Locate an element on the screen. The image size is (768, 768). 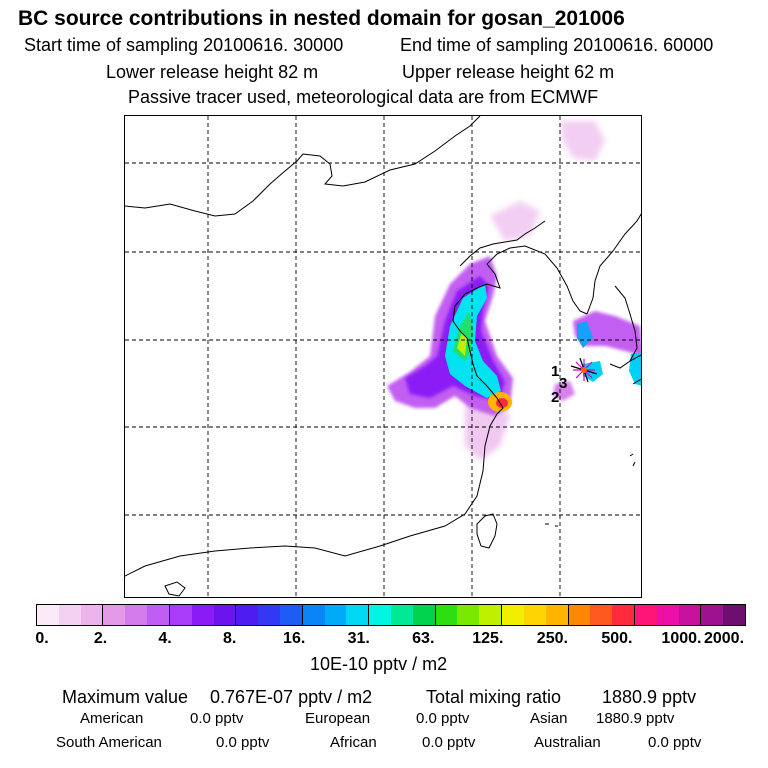
upper-release-height: Upper release height 62 m is located at coordinates (508, 72).